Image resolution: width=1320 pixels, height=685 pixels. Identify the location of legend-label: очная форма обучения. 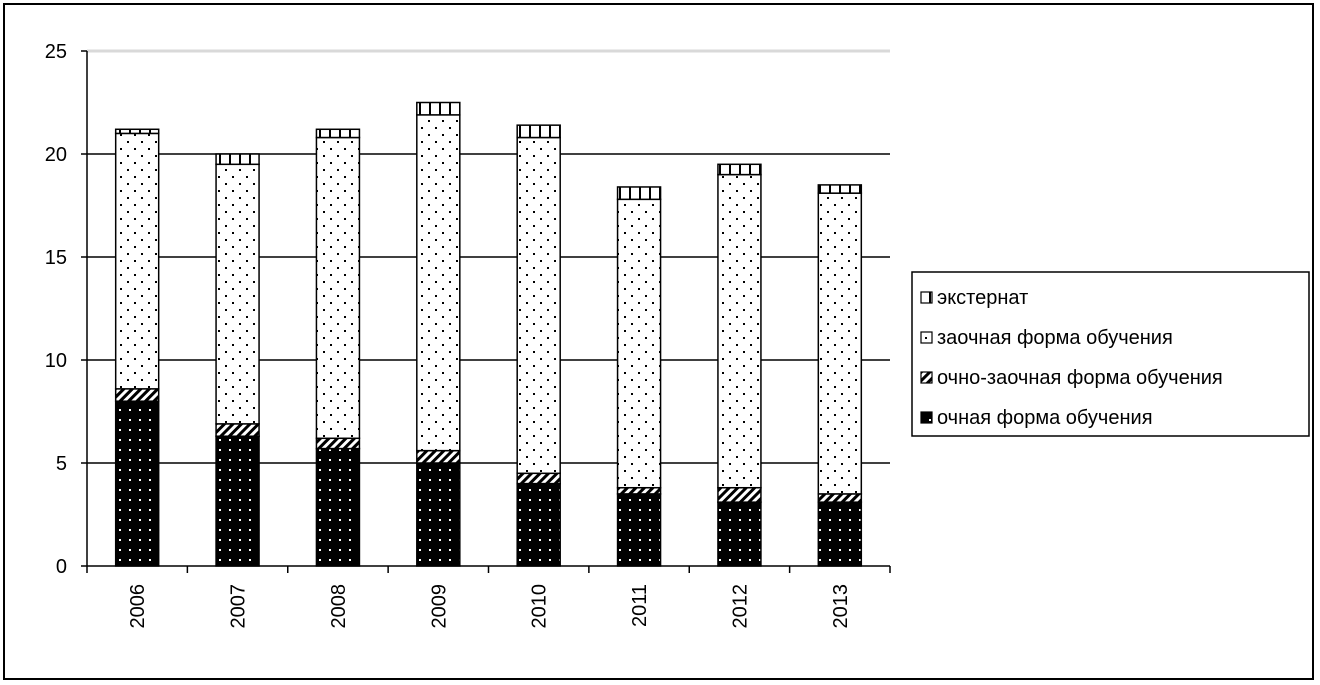
(1045, 418).